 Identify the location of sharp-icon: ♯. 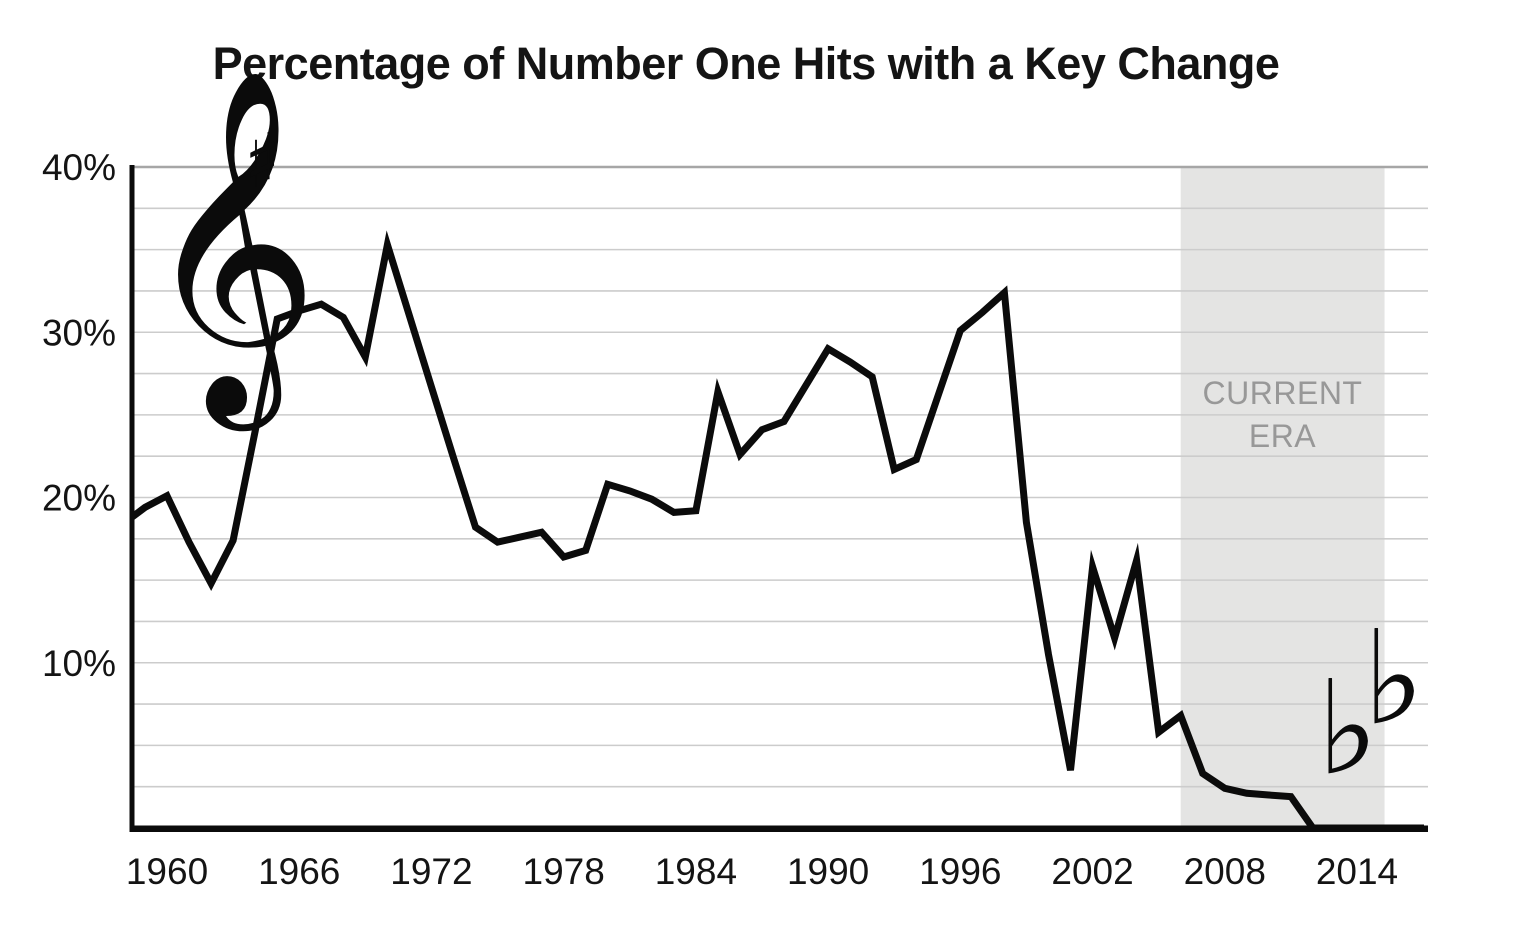
(262, 161).